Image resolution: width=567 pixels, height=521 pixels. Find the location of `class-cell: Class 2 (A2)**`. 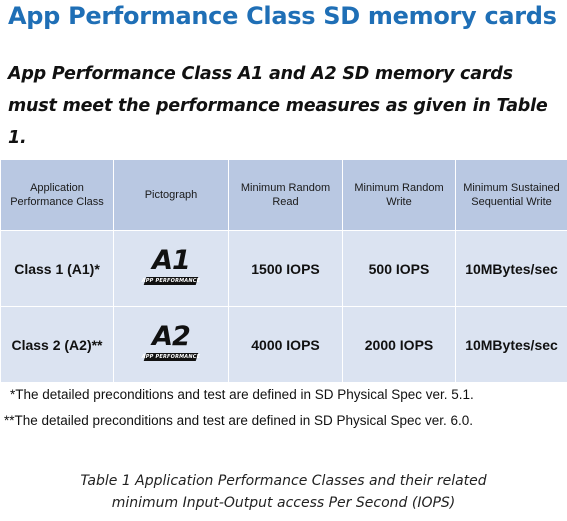

class-cell: Class 2 (A2)** is located at coordinates (57, 344).